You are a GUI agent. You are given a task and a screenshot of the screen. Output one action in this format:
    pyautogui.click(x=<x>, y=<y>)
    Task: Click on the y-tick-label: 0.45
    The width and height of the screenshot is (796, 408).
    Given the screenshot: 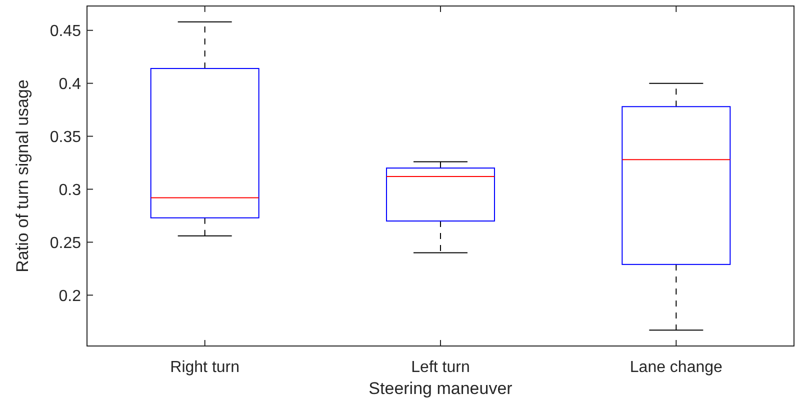 What is the action you would take?
    pyautogui.click(x=66, y=31)
    